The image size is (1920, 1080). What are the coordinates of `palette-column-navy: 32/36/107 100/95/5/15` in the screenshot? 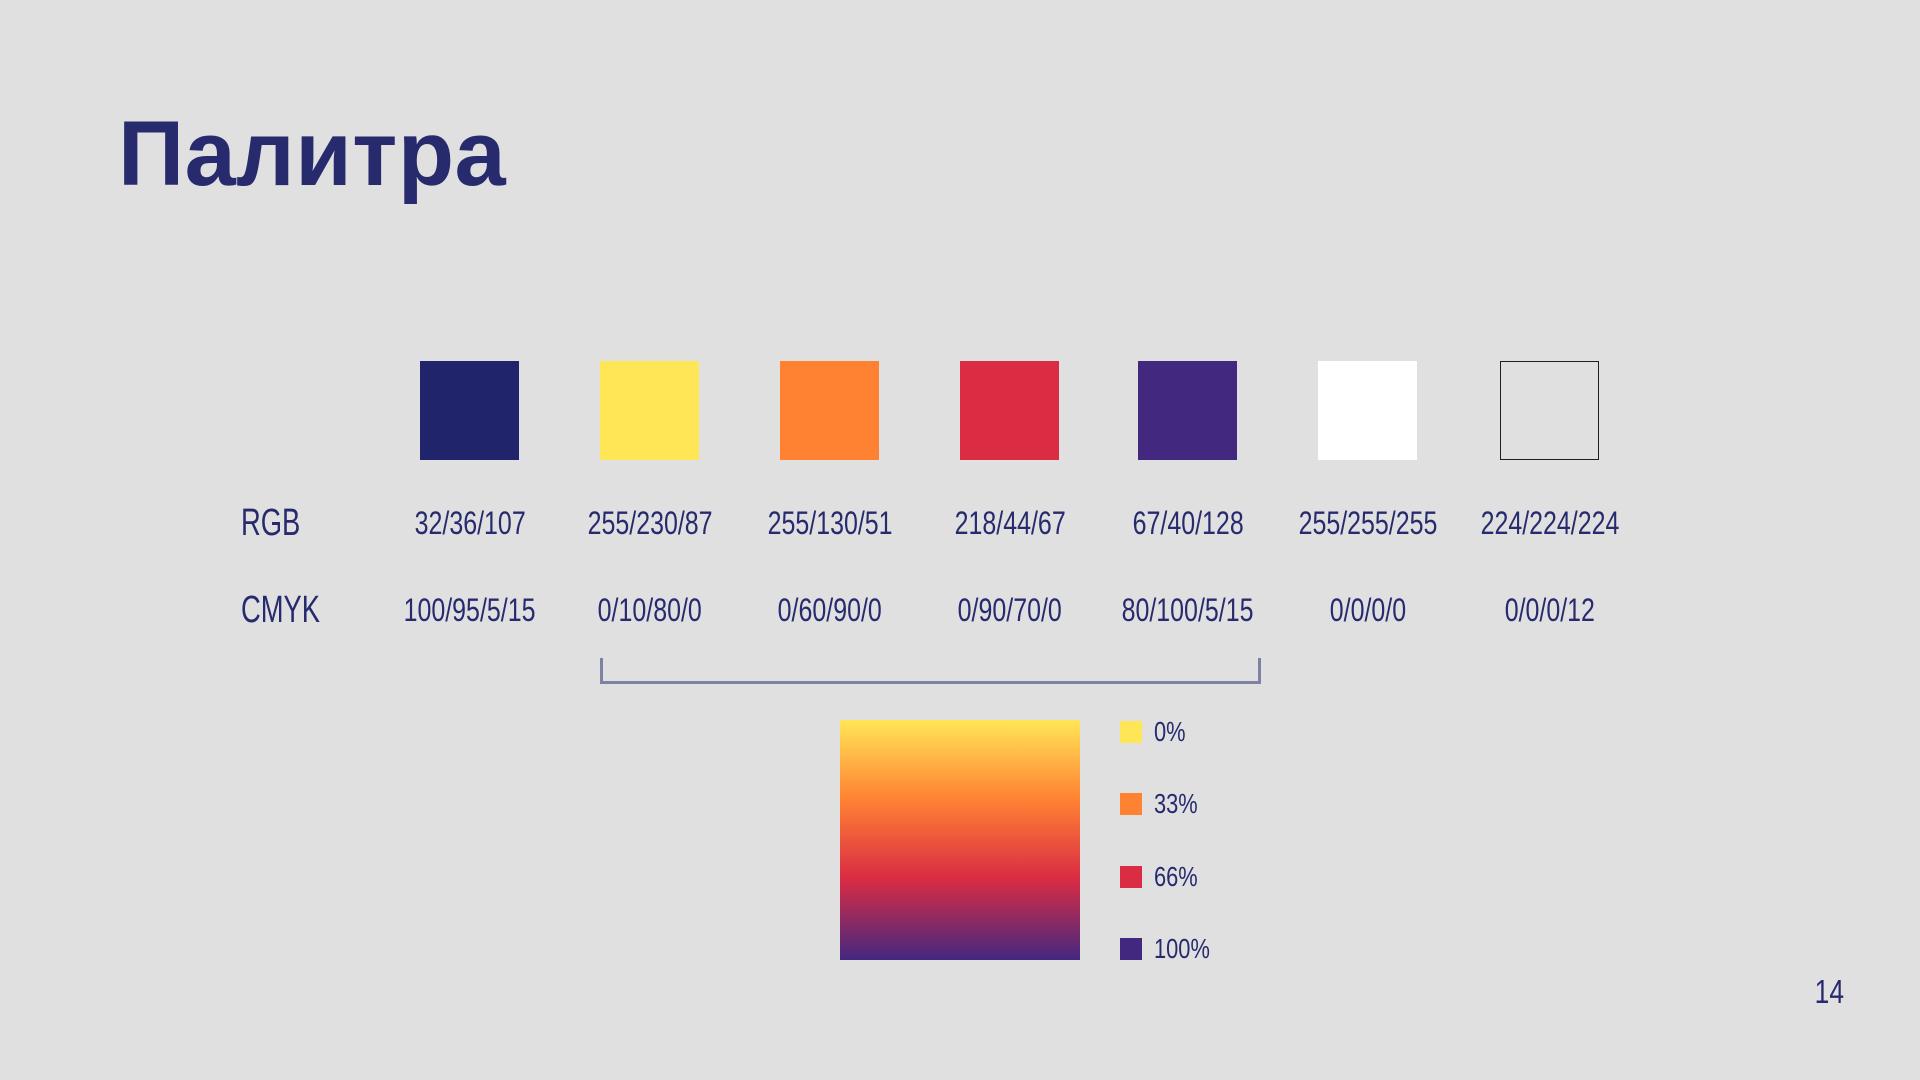 It's located at (470, 501).